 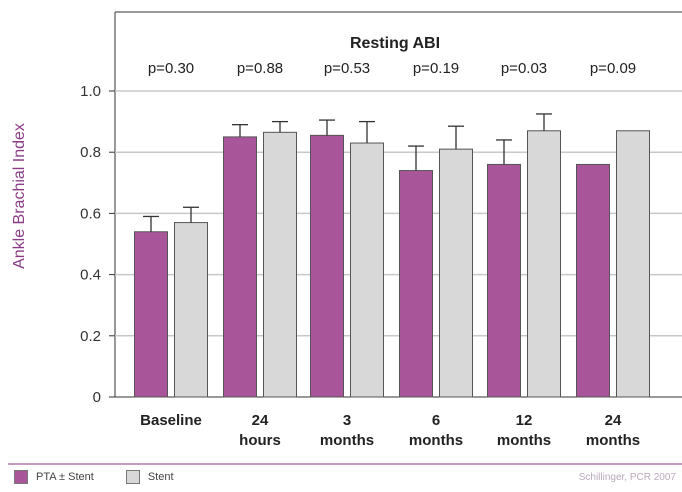 I want to click on footer-divider, so click(x=345, y=464).